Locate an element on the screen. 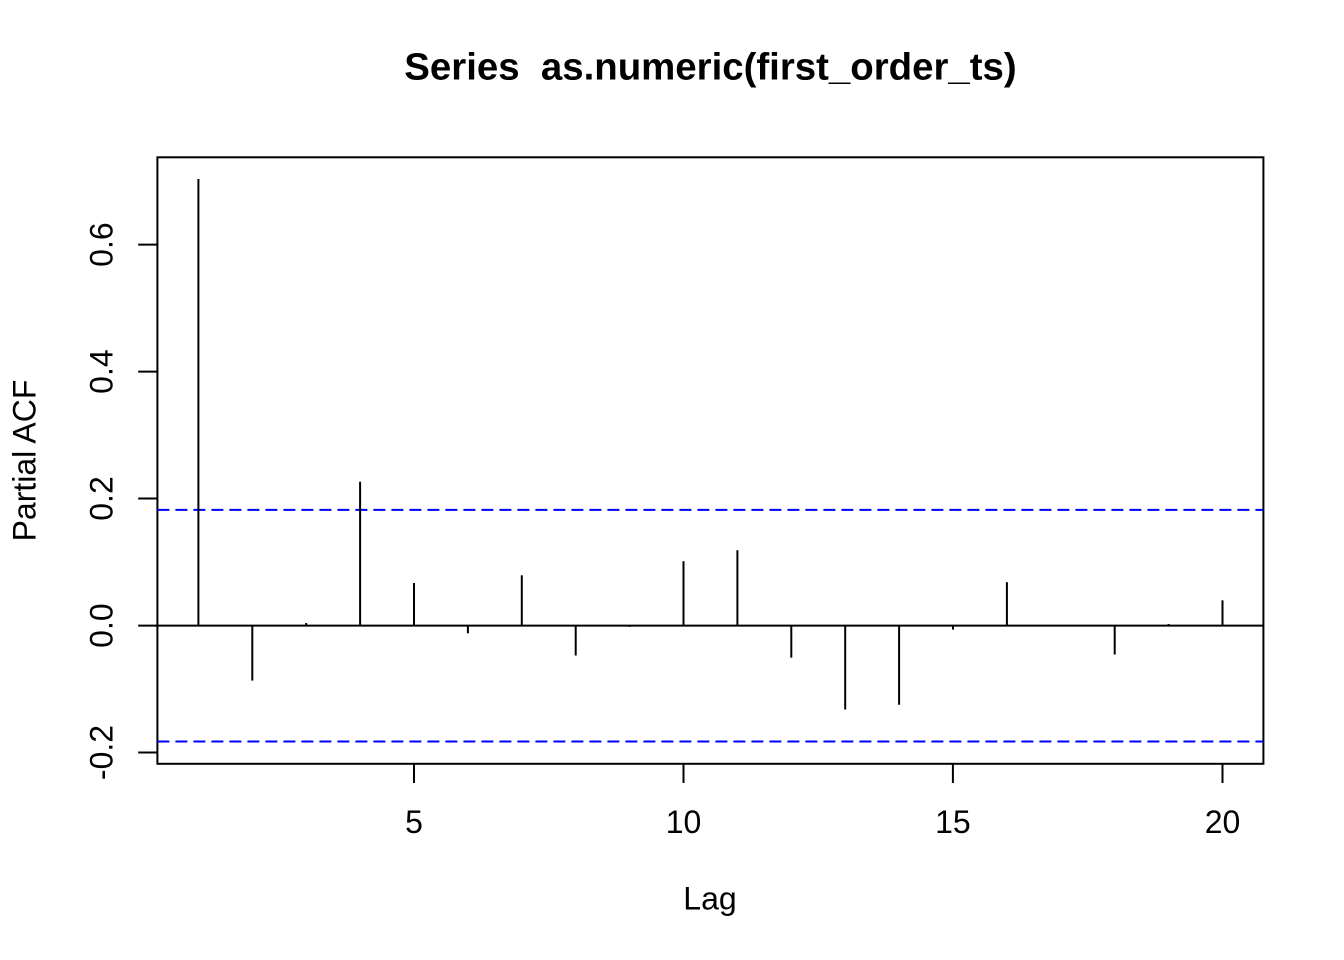 Image resolution: width=1344 pixels, height=960 pixels. svg-text: 0.6 is located at coordinates (102, 244).